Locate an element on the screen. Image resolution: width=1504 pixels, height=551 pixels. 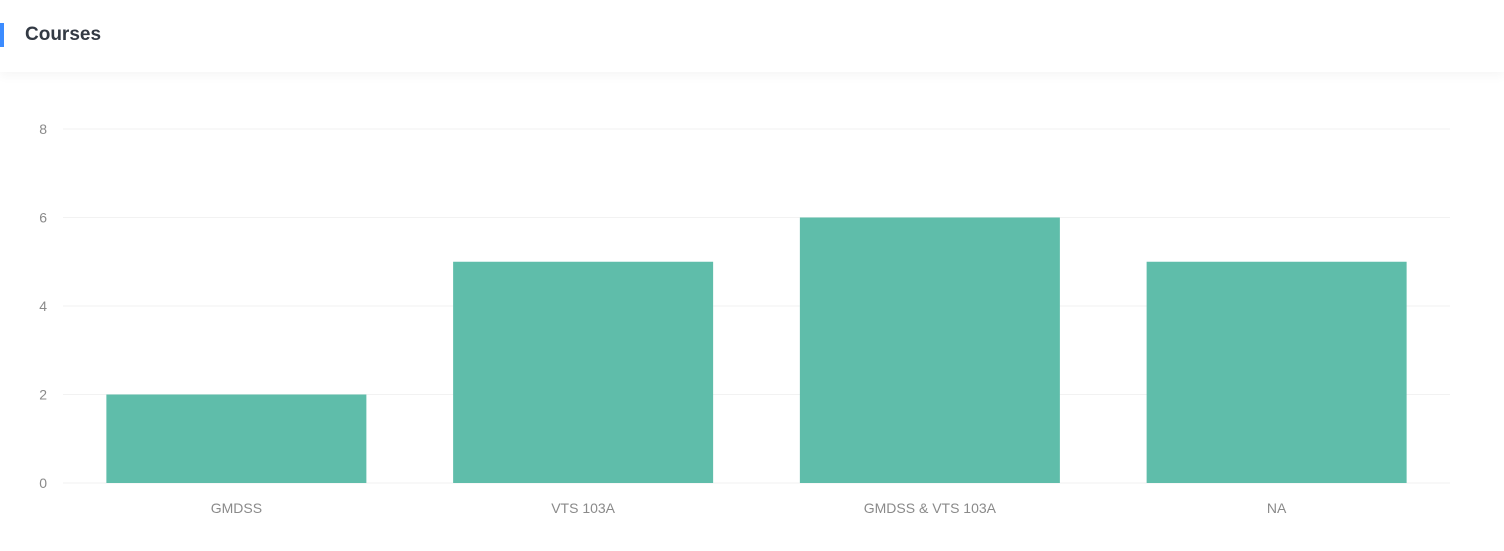
title-accent-bar is located at coordinates (2, 35).